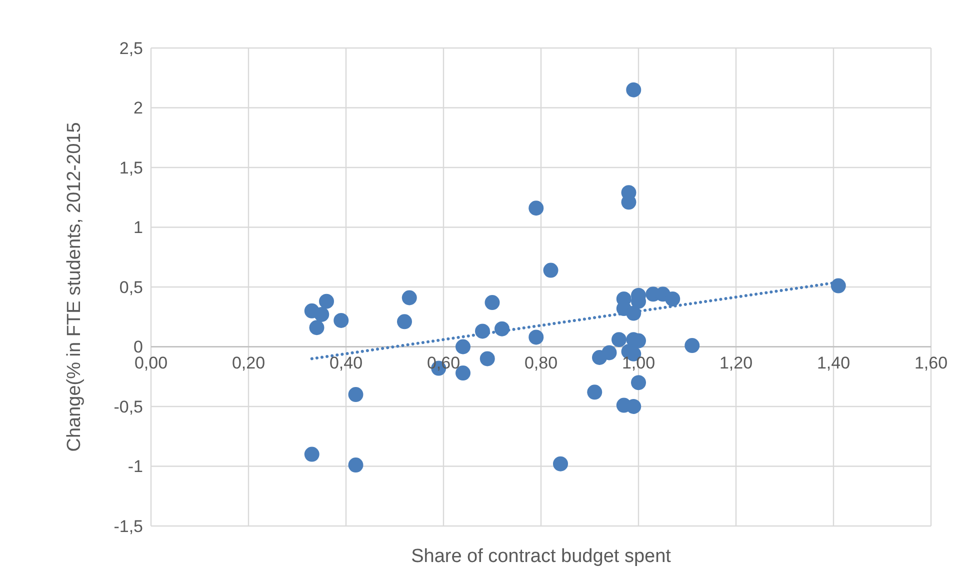 The image size is (957, 580). I want to click on y-axis-title: Change(% in FTE students, 2012-2015, so click(74, 287).